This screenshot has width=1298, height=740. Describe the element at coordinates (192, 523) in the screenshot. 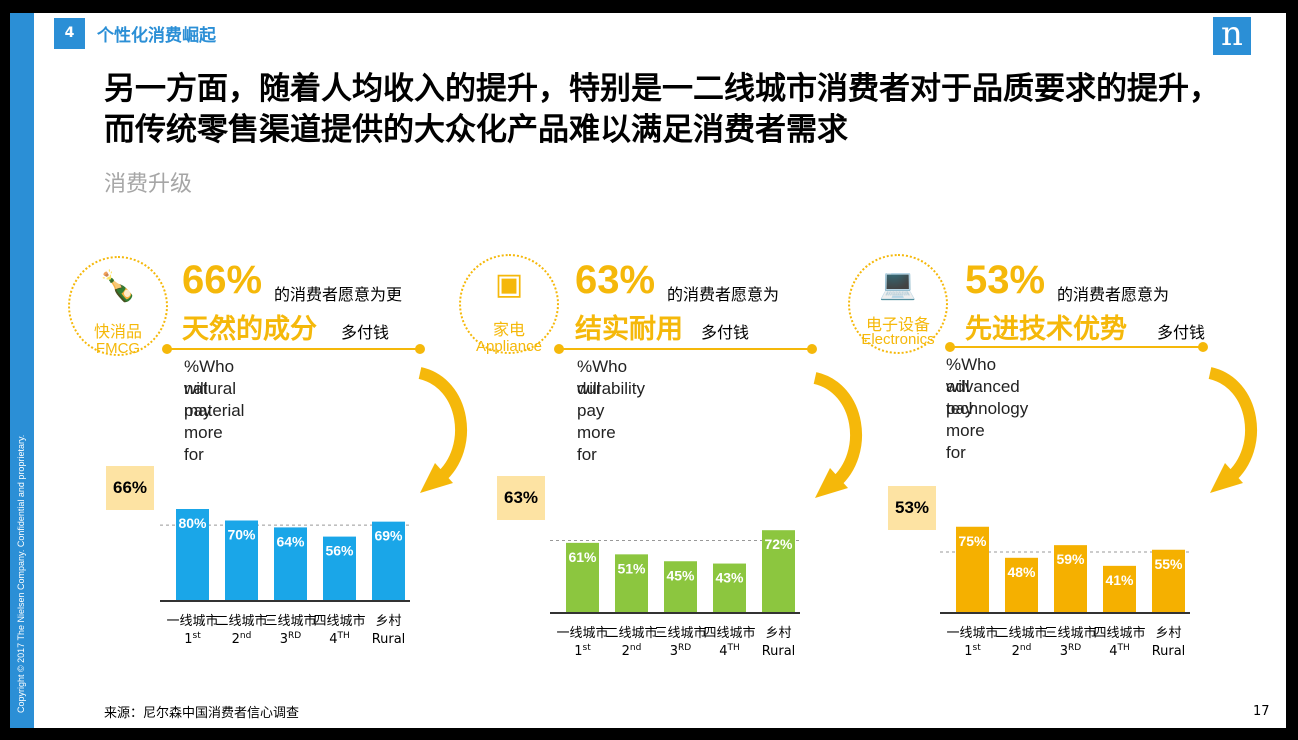

I see `bar-value-label: 80%` at that location.